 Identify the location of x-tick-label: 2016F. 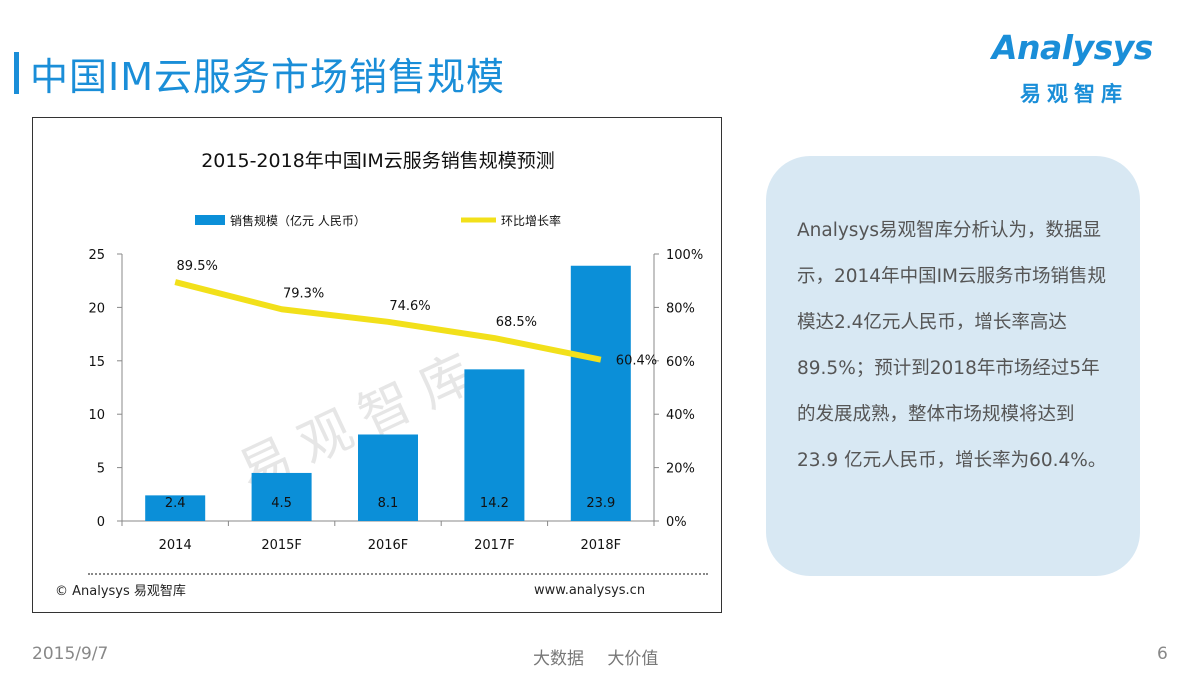
(388, 545).